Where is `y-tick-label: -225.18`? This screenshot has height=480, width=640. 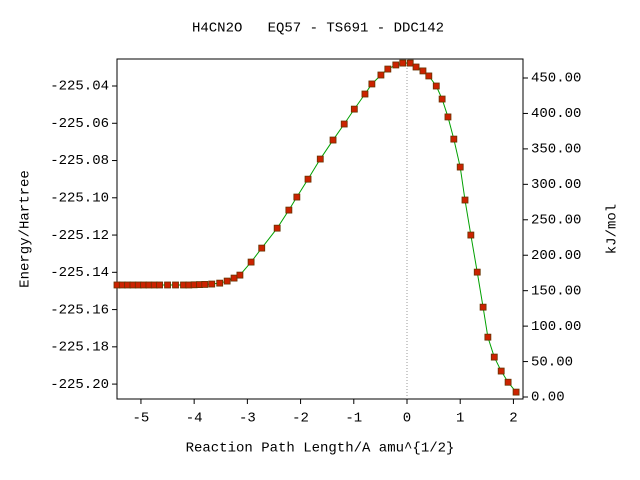
y-tick-label: -225.18 is located at coordinates (79, 348).